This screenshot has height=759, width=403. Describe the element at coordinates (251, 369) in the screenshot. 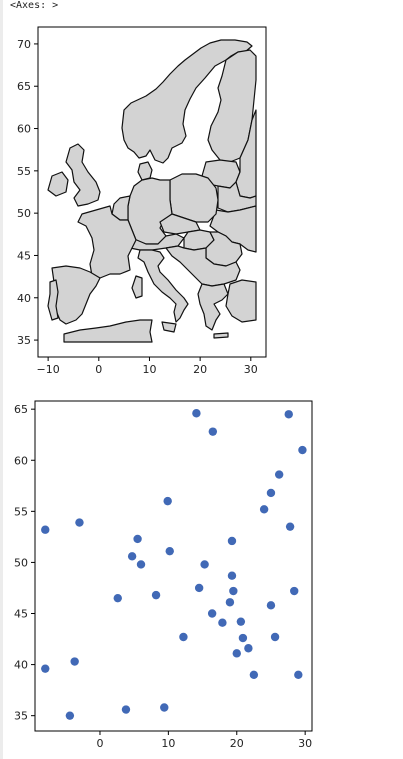

I see `map-xtick-label: 30` at that location.